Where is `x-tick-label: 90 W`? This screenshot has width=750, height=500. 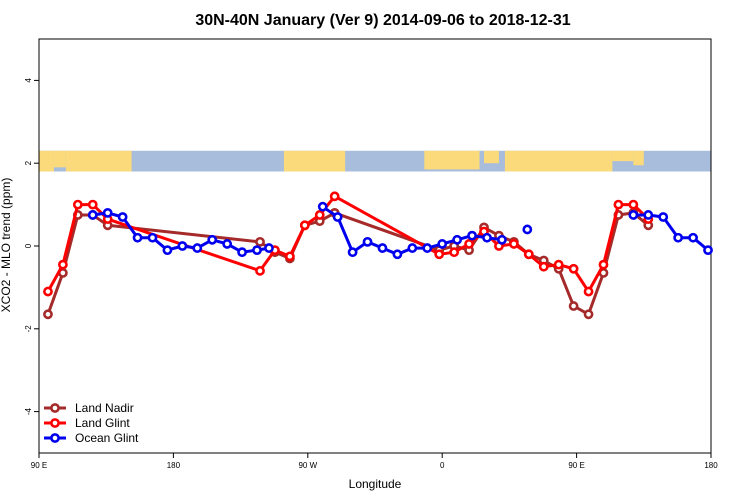
x-tick-label: 90 W is located at coordinates (307, 465).